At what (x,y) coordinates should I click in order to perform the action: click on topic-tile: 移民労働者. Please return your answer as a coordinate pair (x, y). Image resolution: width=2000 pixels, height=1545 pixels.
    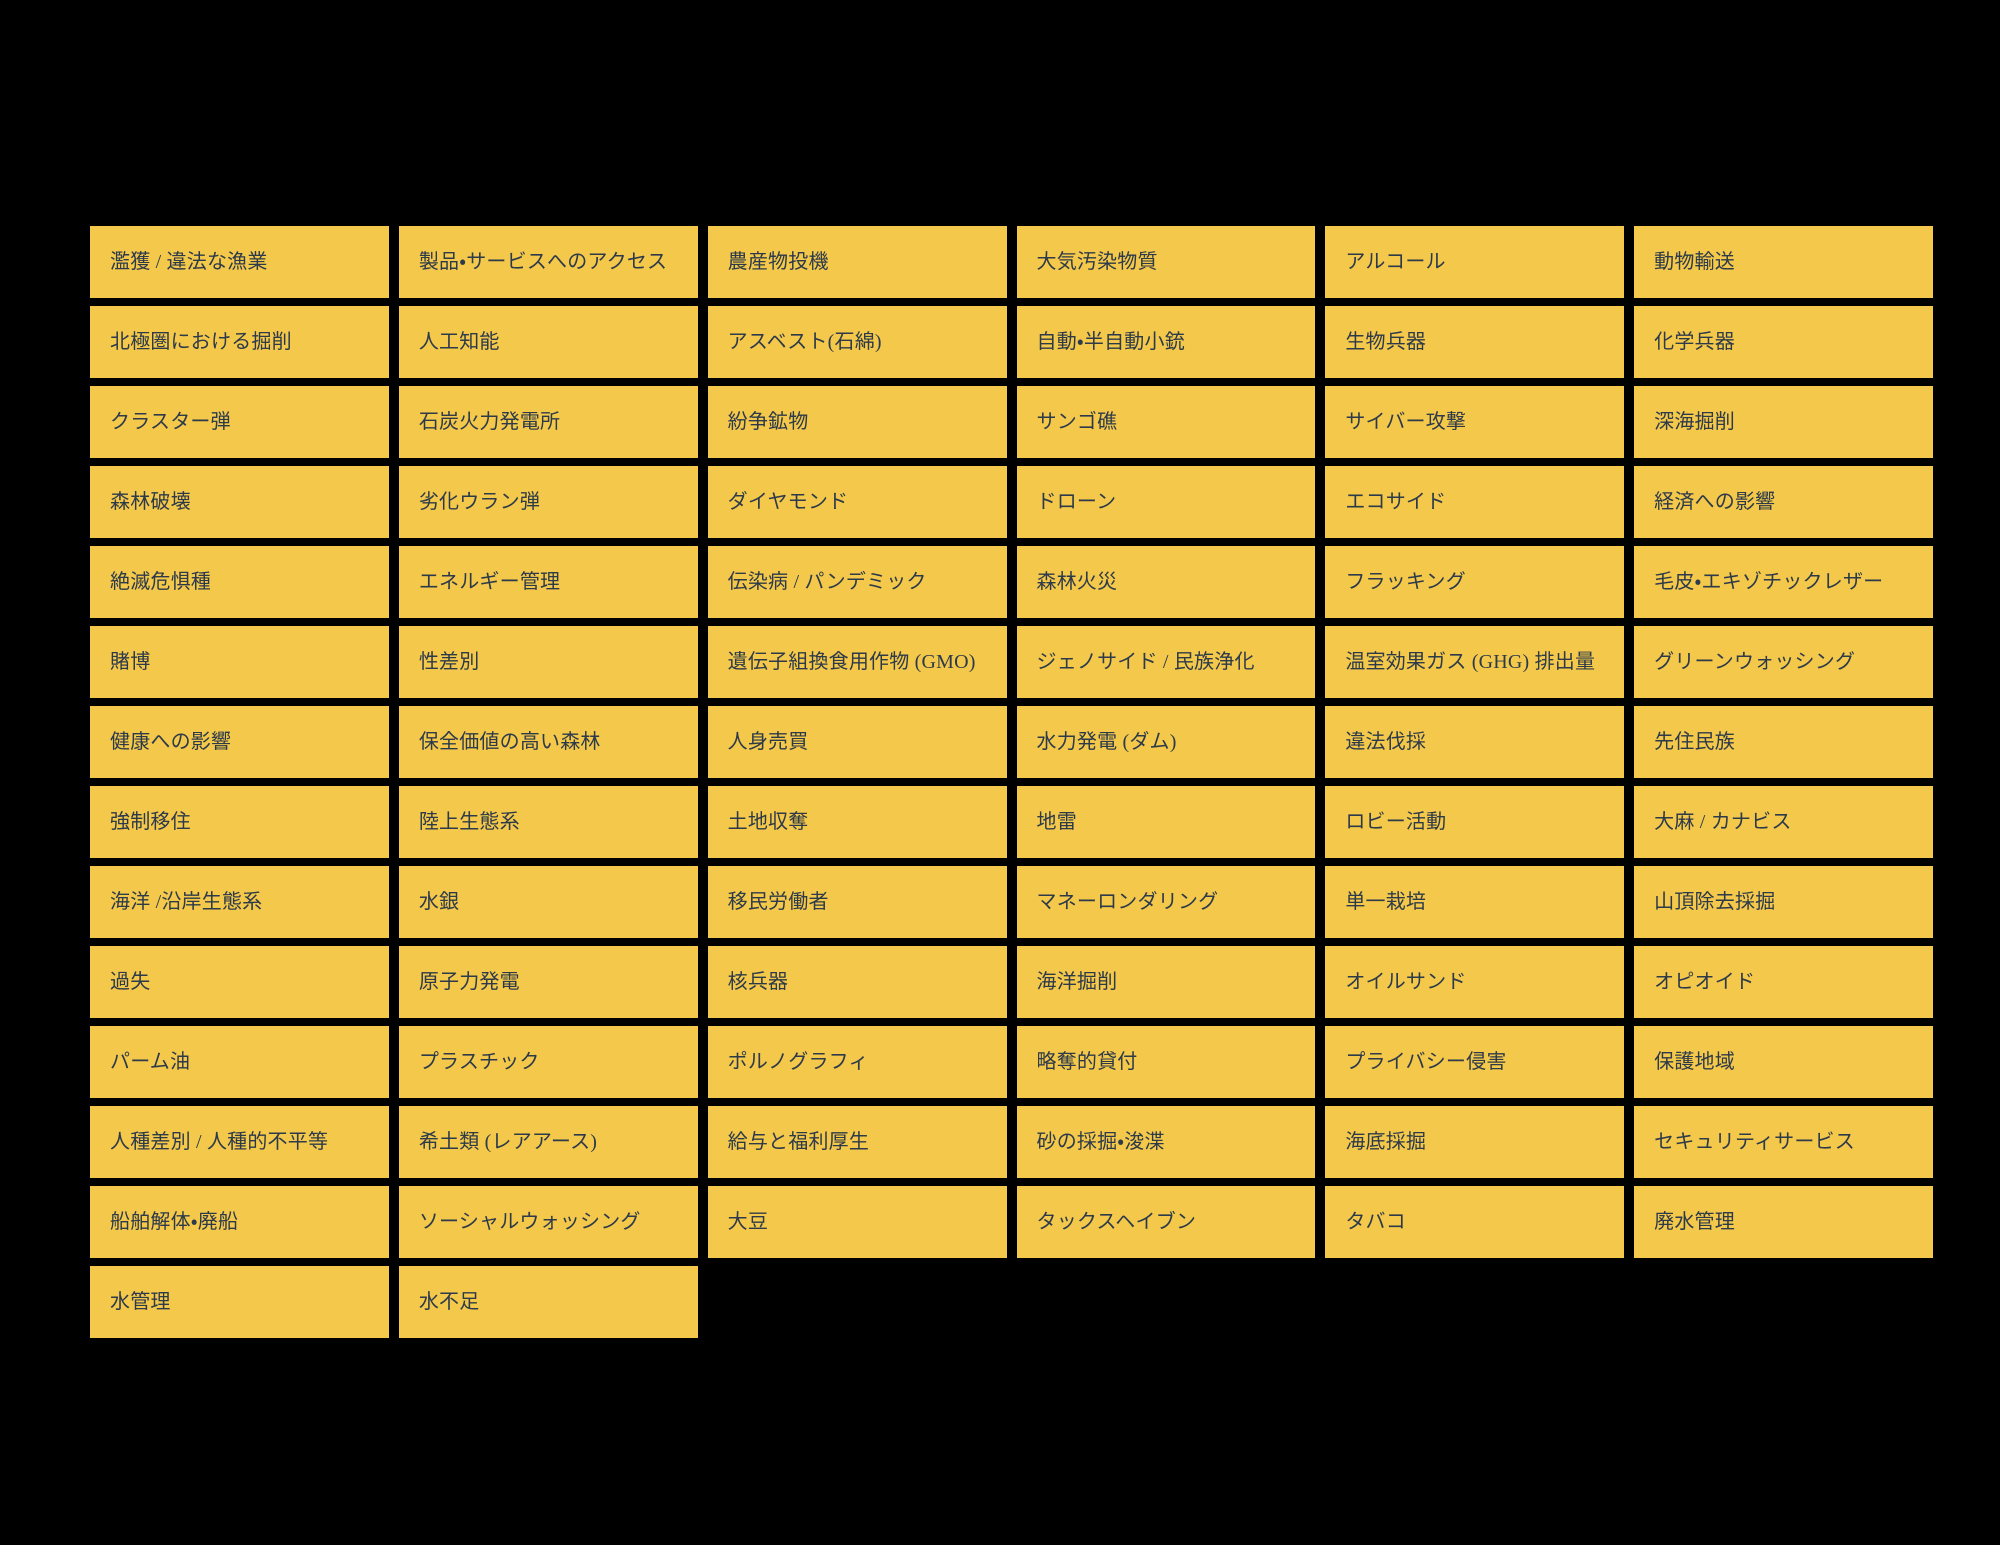
    Looking at the image, I should click on (857, 902).